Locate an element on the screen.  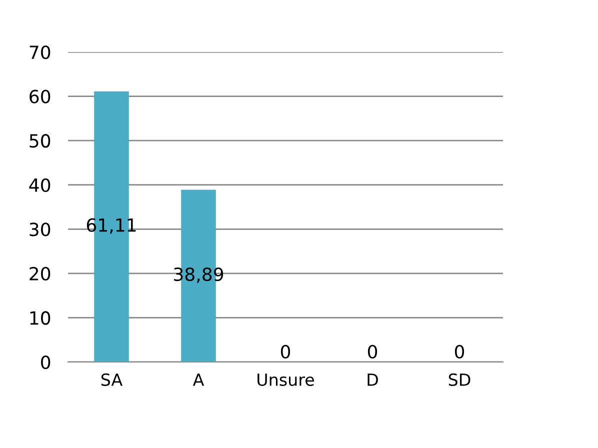
y-tick-label: 70 is located at coordinates (40, 52).